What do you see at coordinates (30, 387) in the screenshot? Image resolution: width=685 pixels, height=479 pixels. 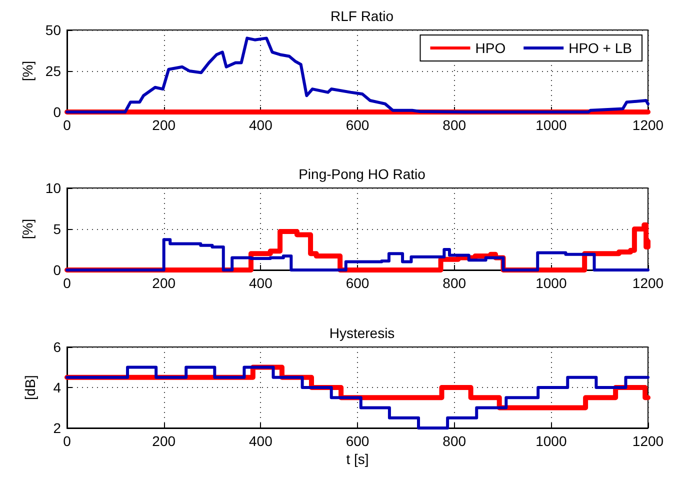 I see `y-axis-title: [dB]` at bounding box center [30, 387].